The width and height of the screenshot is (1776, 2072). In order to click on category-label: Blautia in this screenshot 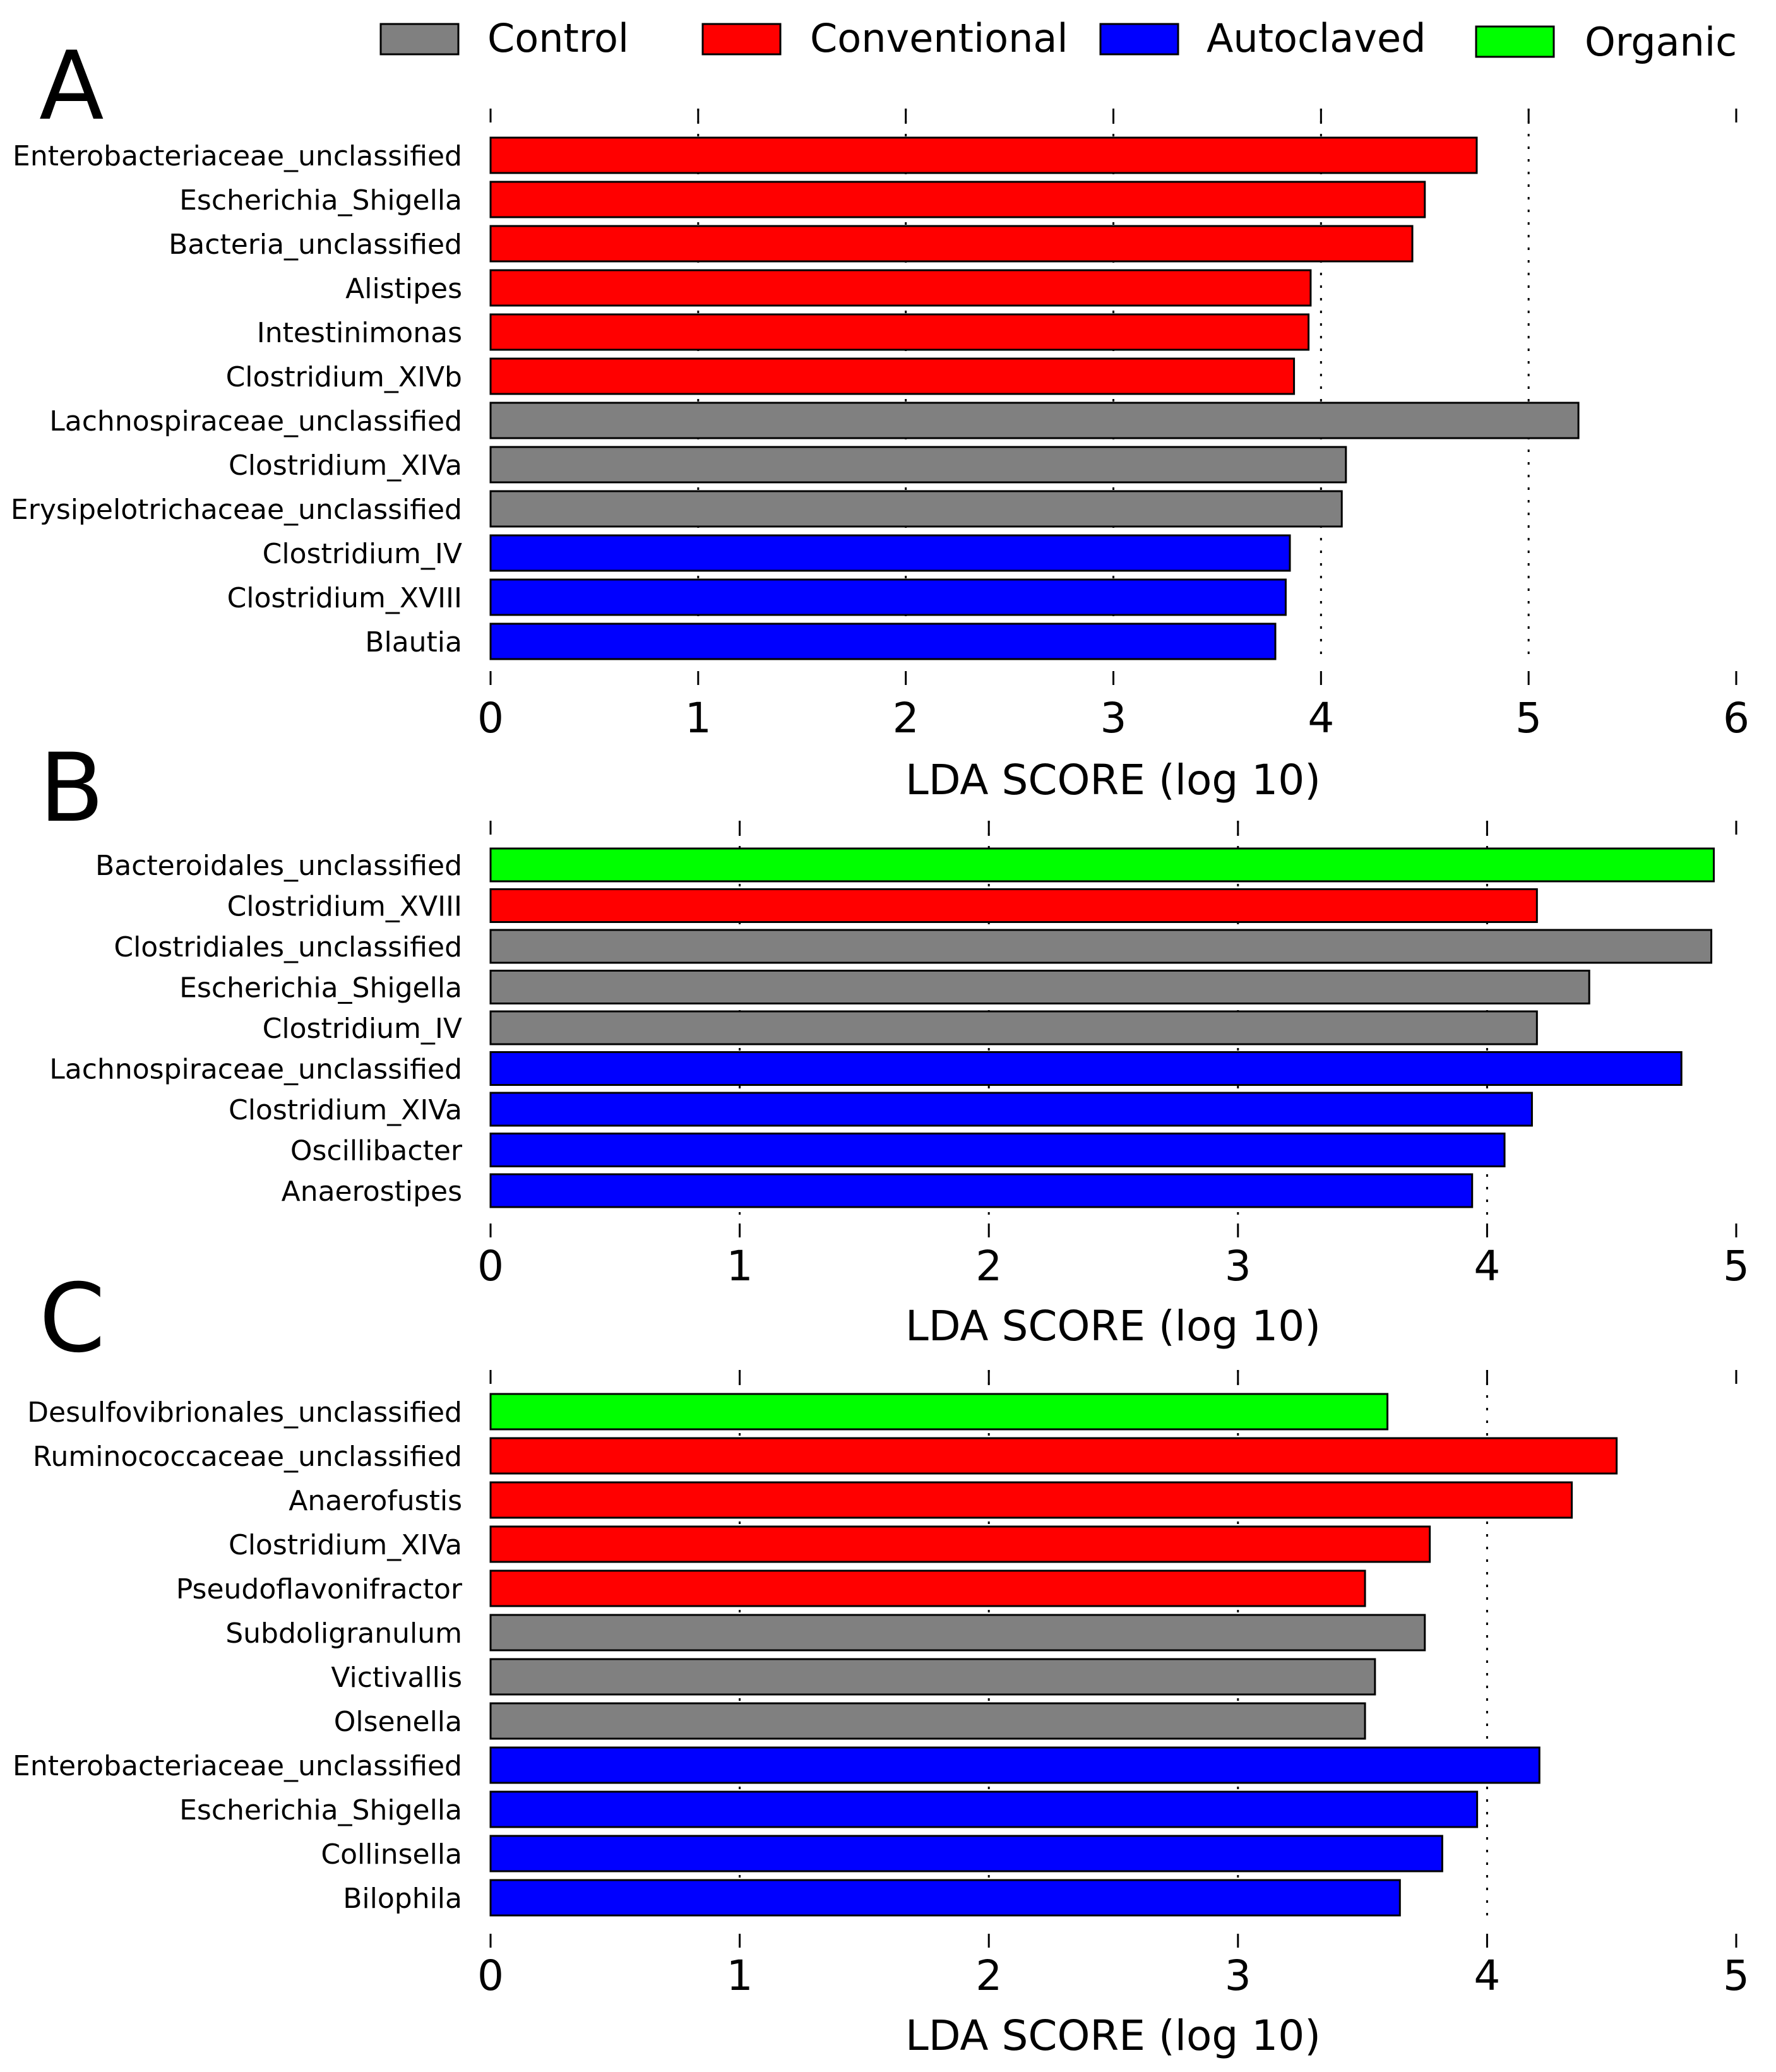, I will do `click(413, 642)`.